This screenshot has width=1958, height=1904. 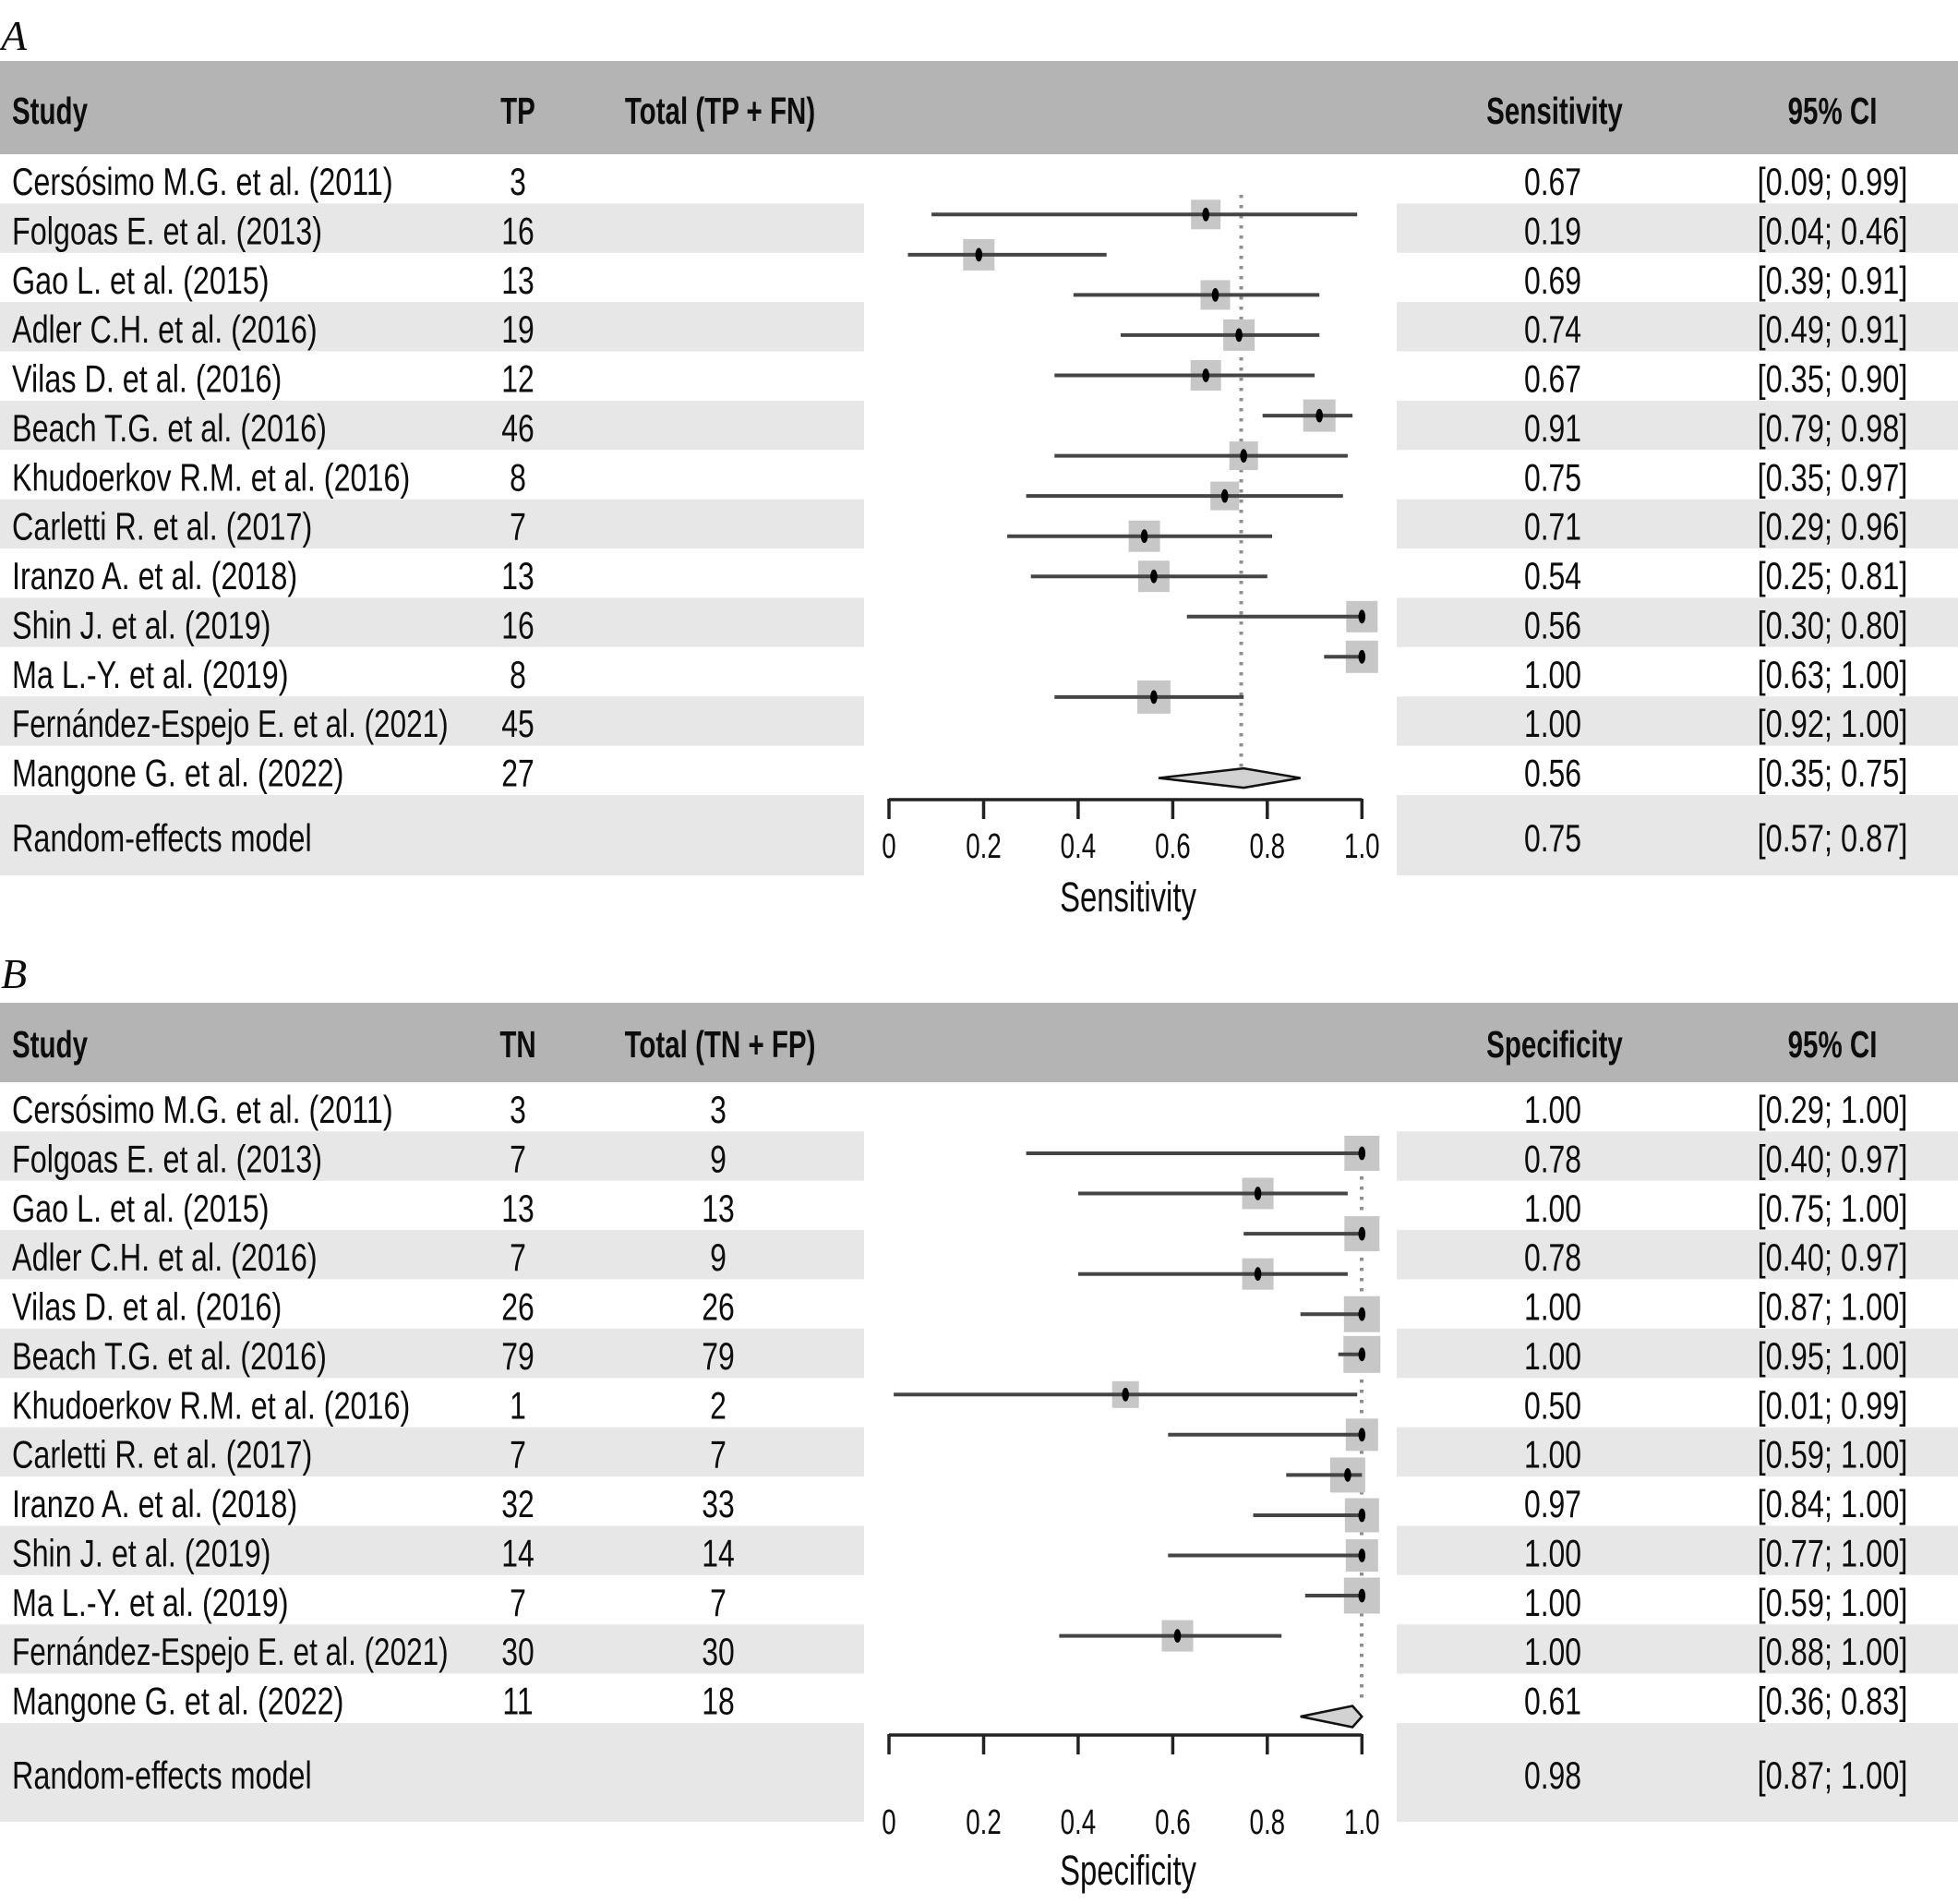 What do you see at coordinates (211, 1405) in the screenshot?
I see `svg-text: Khudoerkov R.M. et al. (2016)` at bounding box center [211, 1405].